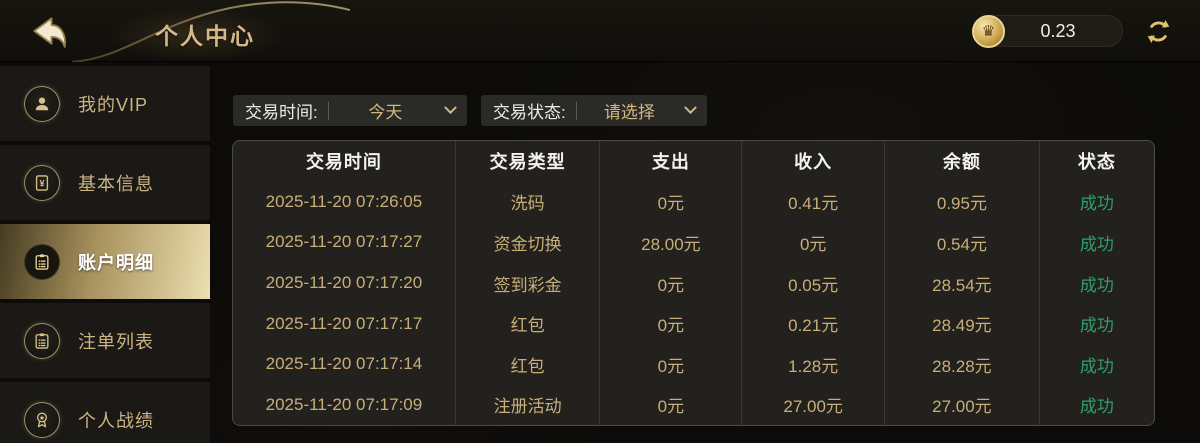 This screenshot has width=1200, height=443. I want to click on back-arrow-icon, so click(49, 32).